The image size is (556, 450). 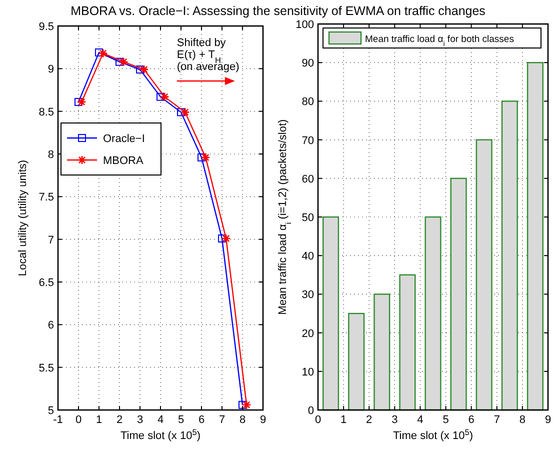 I want to click on y-tick-label: 9, so click(x=51, y=70).